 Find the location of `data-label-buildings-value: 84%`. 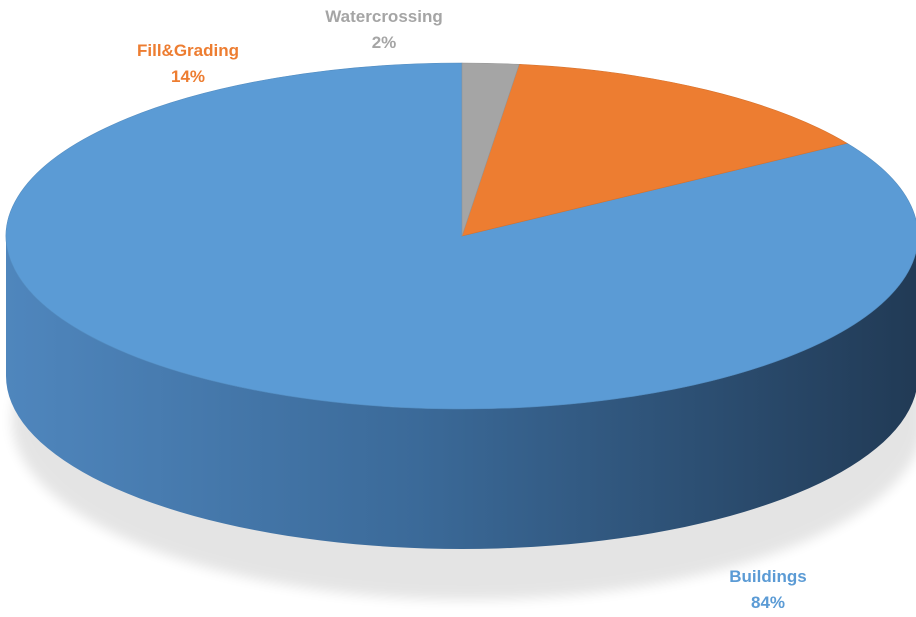

data-label-buildings-value: 84% is located at coordinates (768, 602).